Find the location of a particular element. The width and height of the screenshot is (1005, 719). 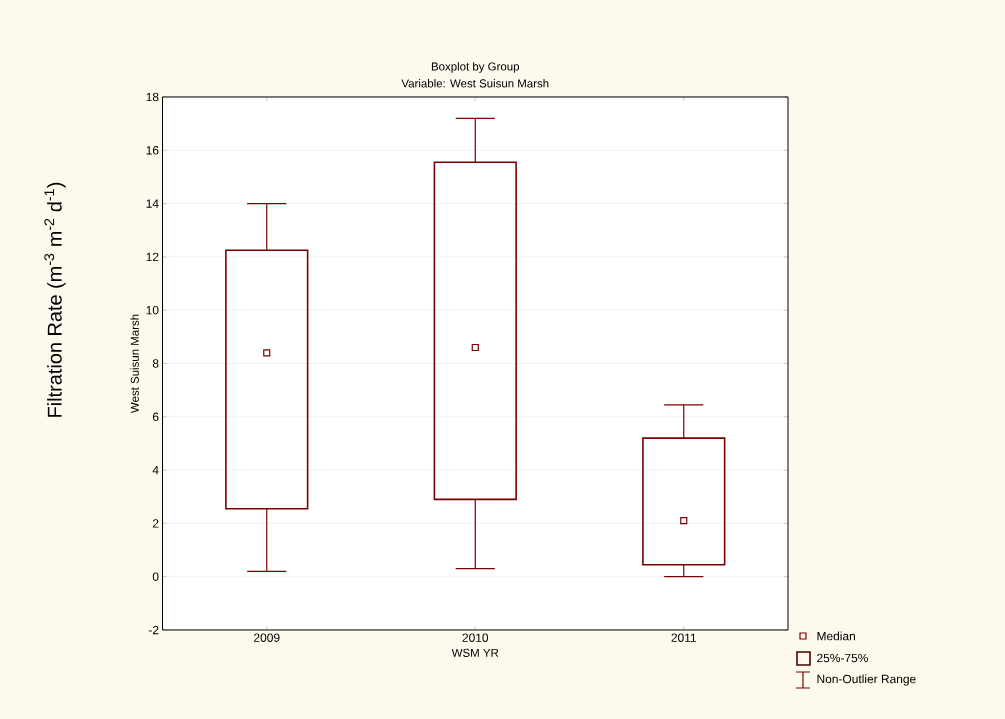

chart-title: Boxplot by Group is located at coordinates (475, 67).